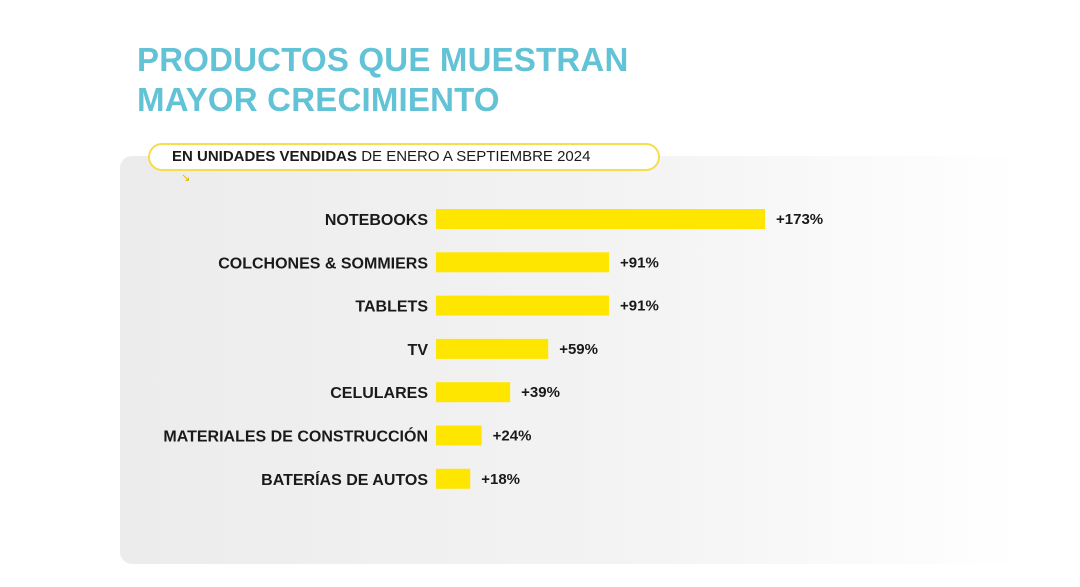 Image resolution: width=1080 pixels, height=587 pixels. I want to click on arrow-down-right-icon: ↘, so click(186, 178).